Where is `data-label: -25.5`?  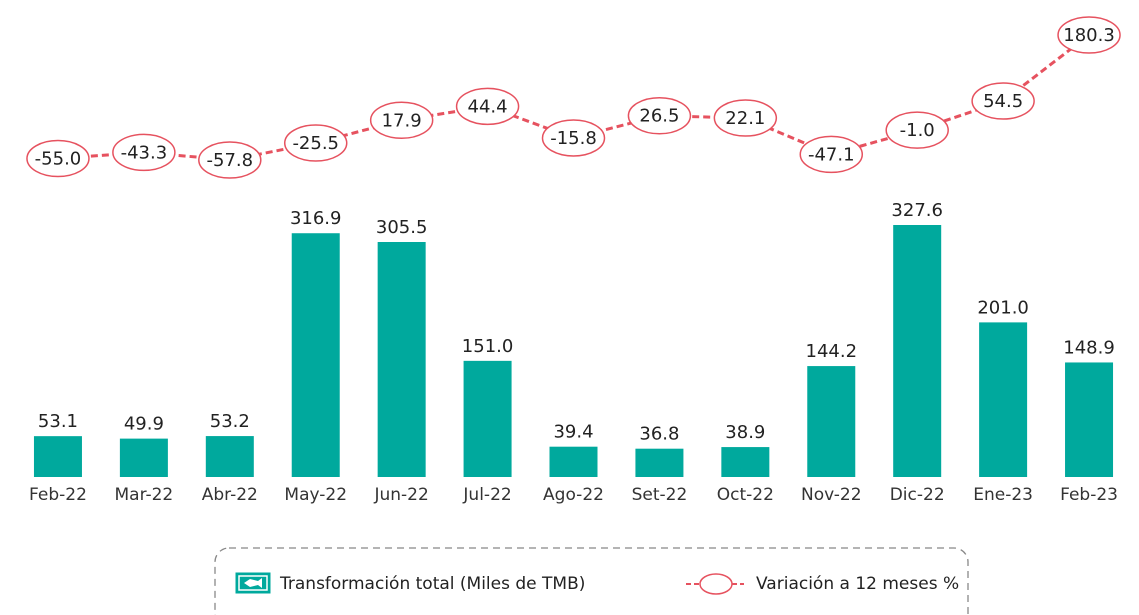 data-label: -25.5 is located at coordinates (315, 143).